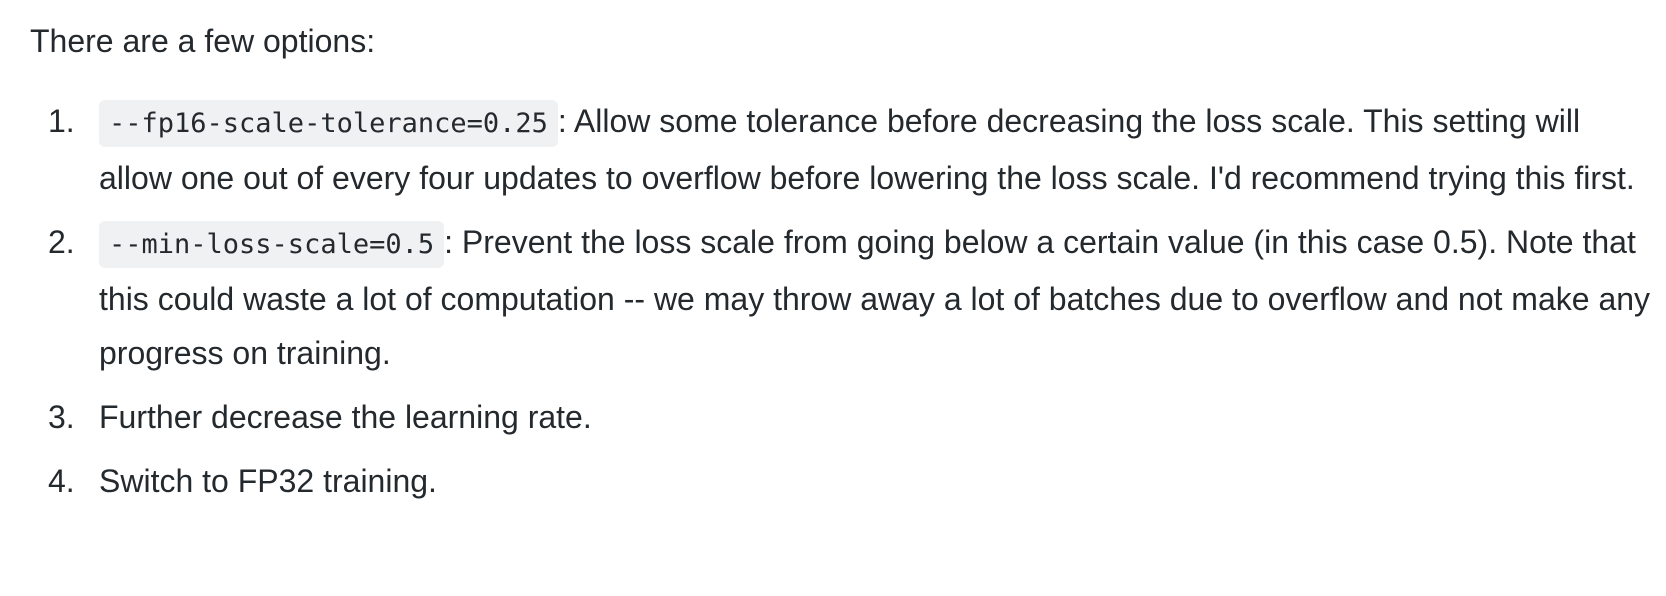  What do you see at coordinates (845, 417) in the screenshot?
I see `option-item-3: 3. Further decrease the learning rate.` at bounding box center [845, 417].